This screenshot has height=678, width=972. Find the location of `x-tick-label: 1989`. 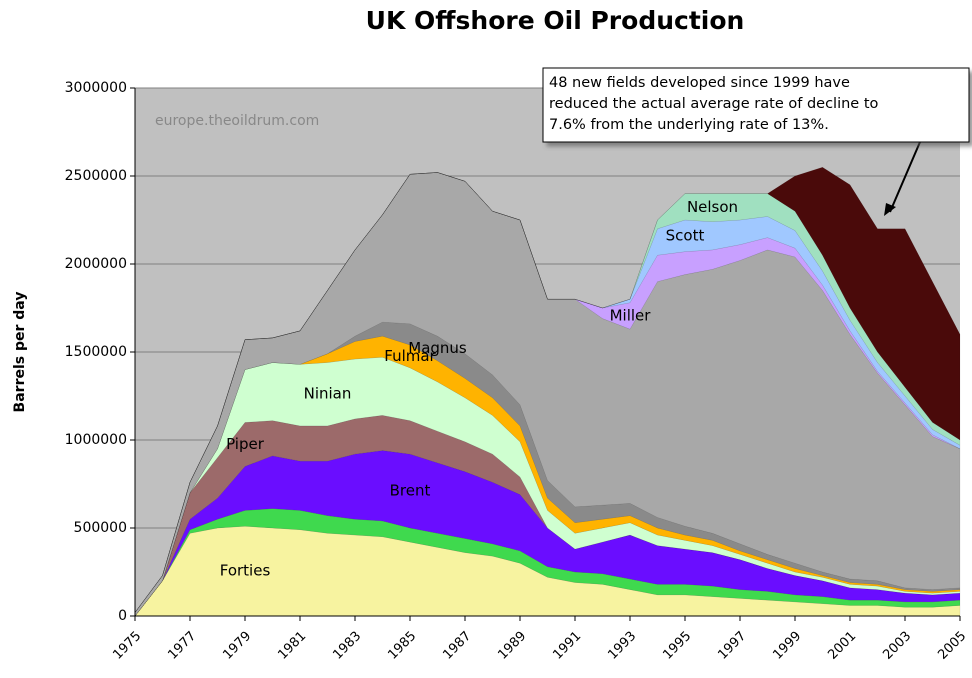

x-tick-label: 1989 is located at coordinates (512, 646).